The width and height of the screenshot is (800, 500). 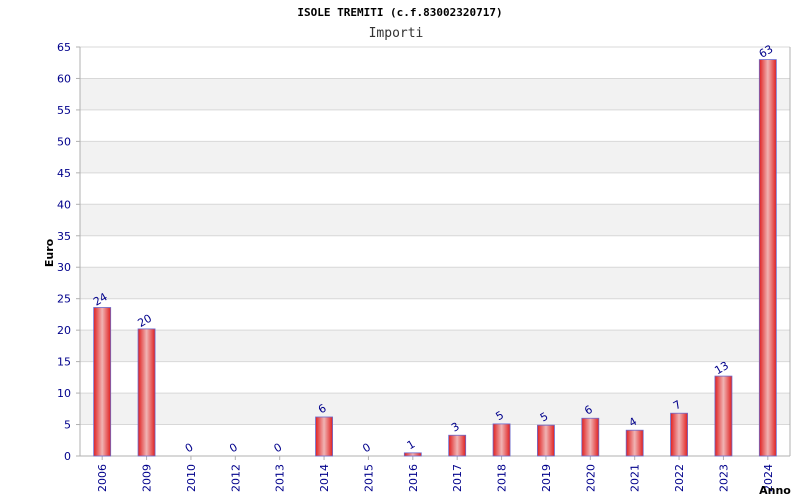 What do you see at coordinates (49, 252) in the screenshot?
I see `y-axis-title: Euro` at bounding box center [49, 252].